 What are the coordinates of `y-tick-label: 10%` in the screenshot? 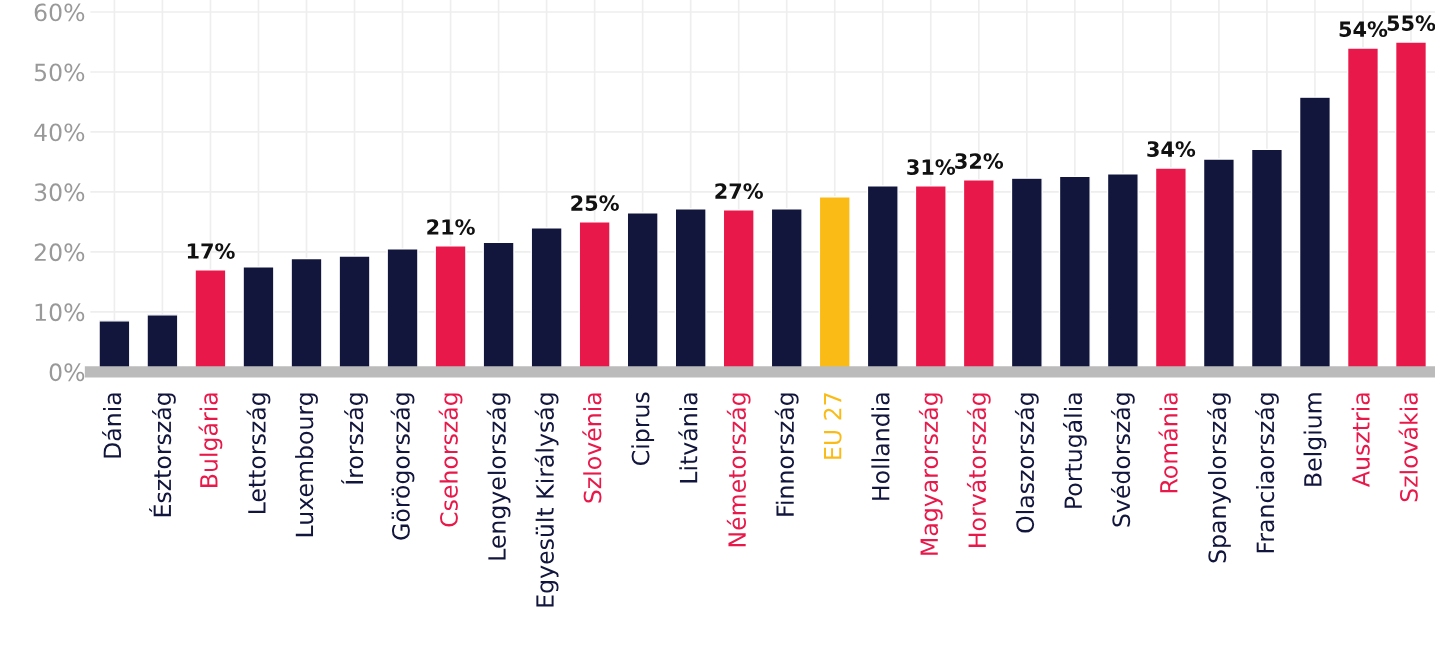 It's located at (60, 312).